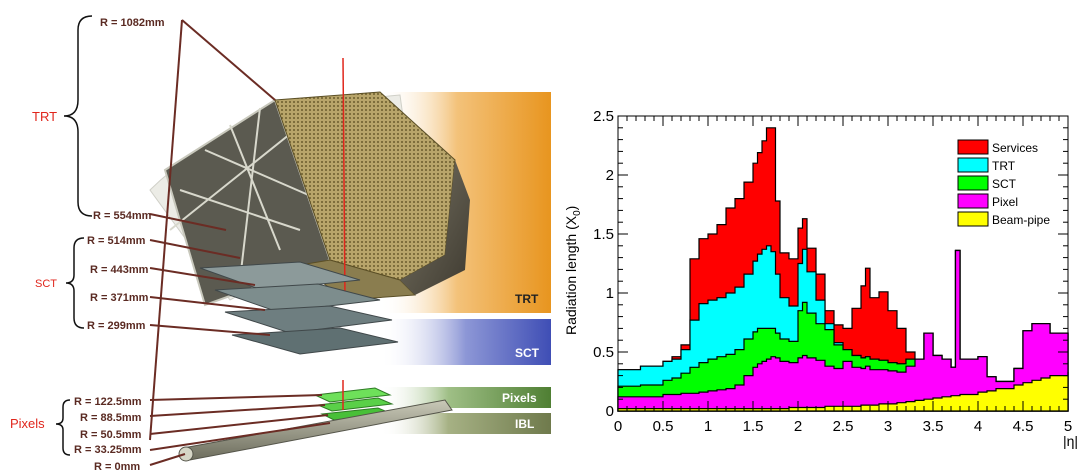  Describe the element at coordinates (603, 116) in the screenshot. I see `y-tick-label: 2.5` at that location.